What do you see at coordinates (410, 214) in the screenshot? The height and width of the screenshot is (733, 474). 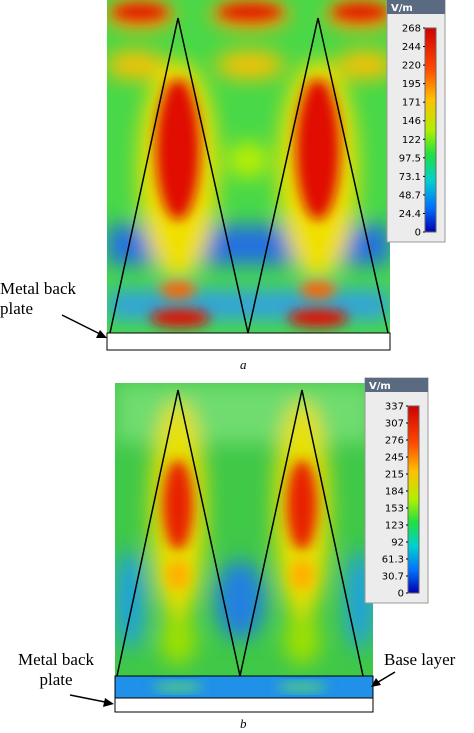 I see `colorbar-tick-label: 24.4` at bounding box center [410, 214].